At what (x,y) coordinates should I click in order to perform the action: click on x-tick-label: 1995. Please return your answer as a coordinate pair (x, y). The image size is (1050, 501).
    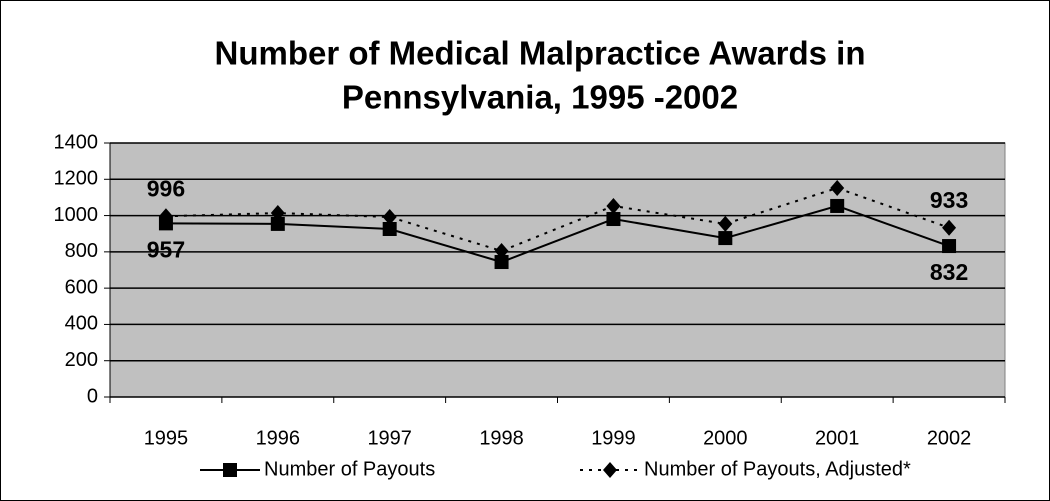
    Looking at the image, I should click on (166, 438).